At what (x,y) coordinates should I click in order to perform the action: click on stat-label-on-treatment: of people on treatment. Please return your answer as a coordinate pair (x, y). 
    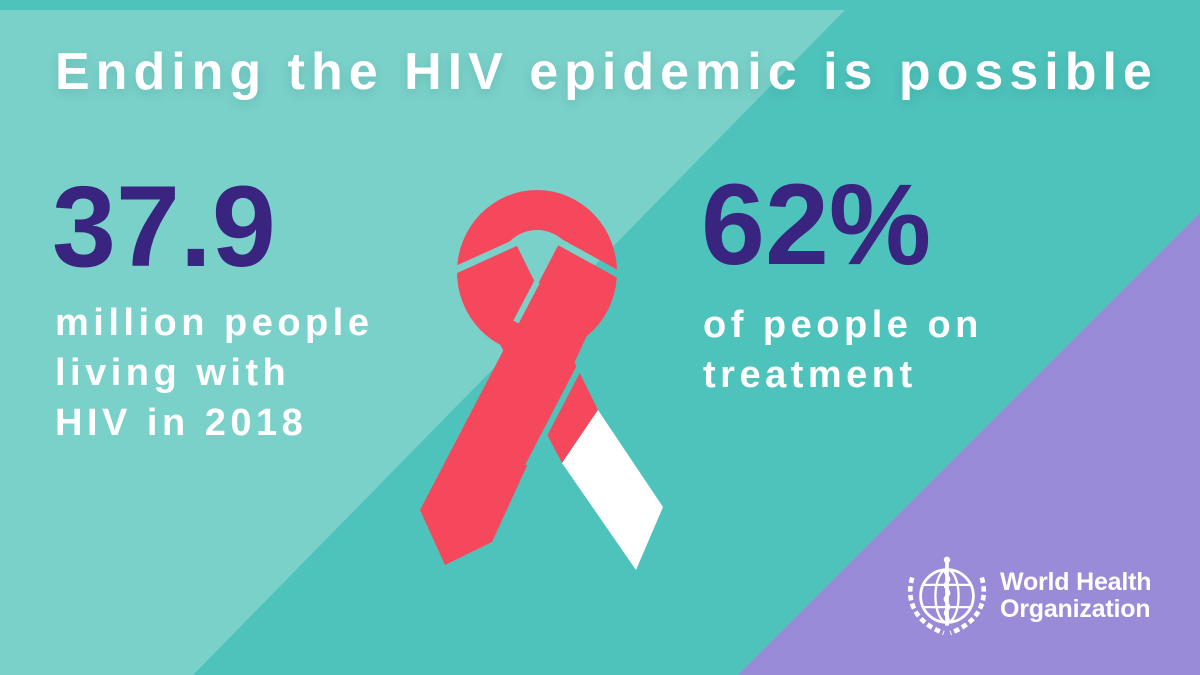
    Looking at the image, I should click on (843, 350).